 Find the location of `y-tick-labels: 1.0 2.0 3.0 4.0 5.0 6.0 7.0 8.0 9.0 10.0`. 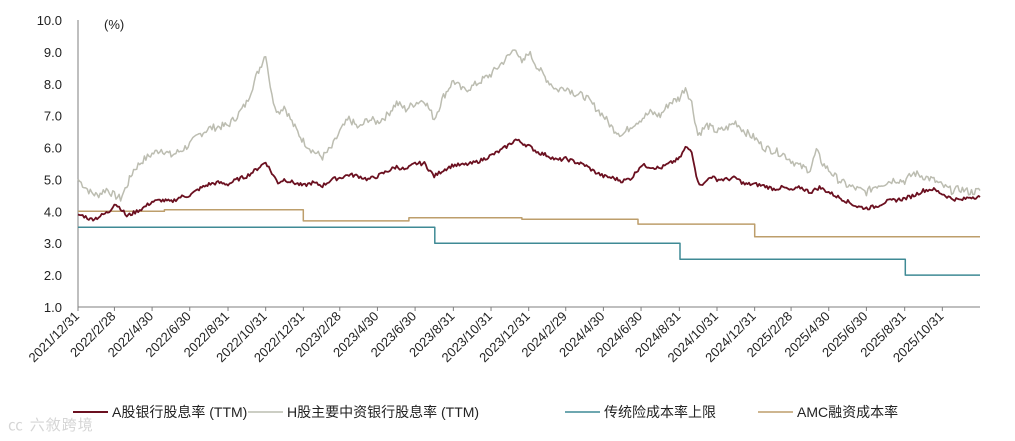

y-tick-labels: 1.0 2.0 3.0 4.0 5.0 6.0 7.0 8.0 9.0 10.0 is located at coordinates (49, 164).